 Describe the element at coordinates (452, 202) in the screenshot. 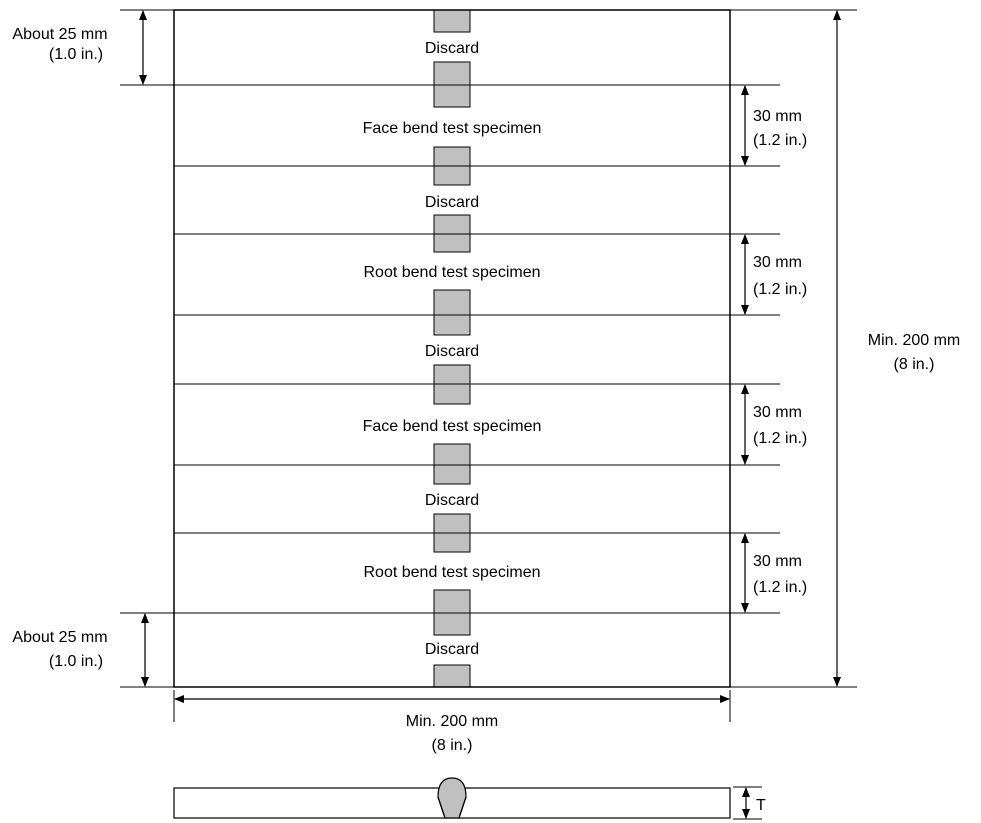

I see `section-label-discard-2: Discard` at that location.